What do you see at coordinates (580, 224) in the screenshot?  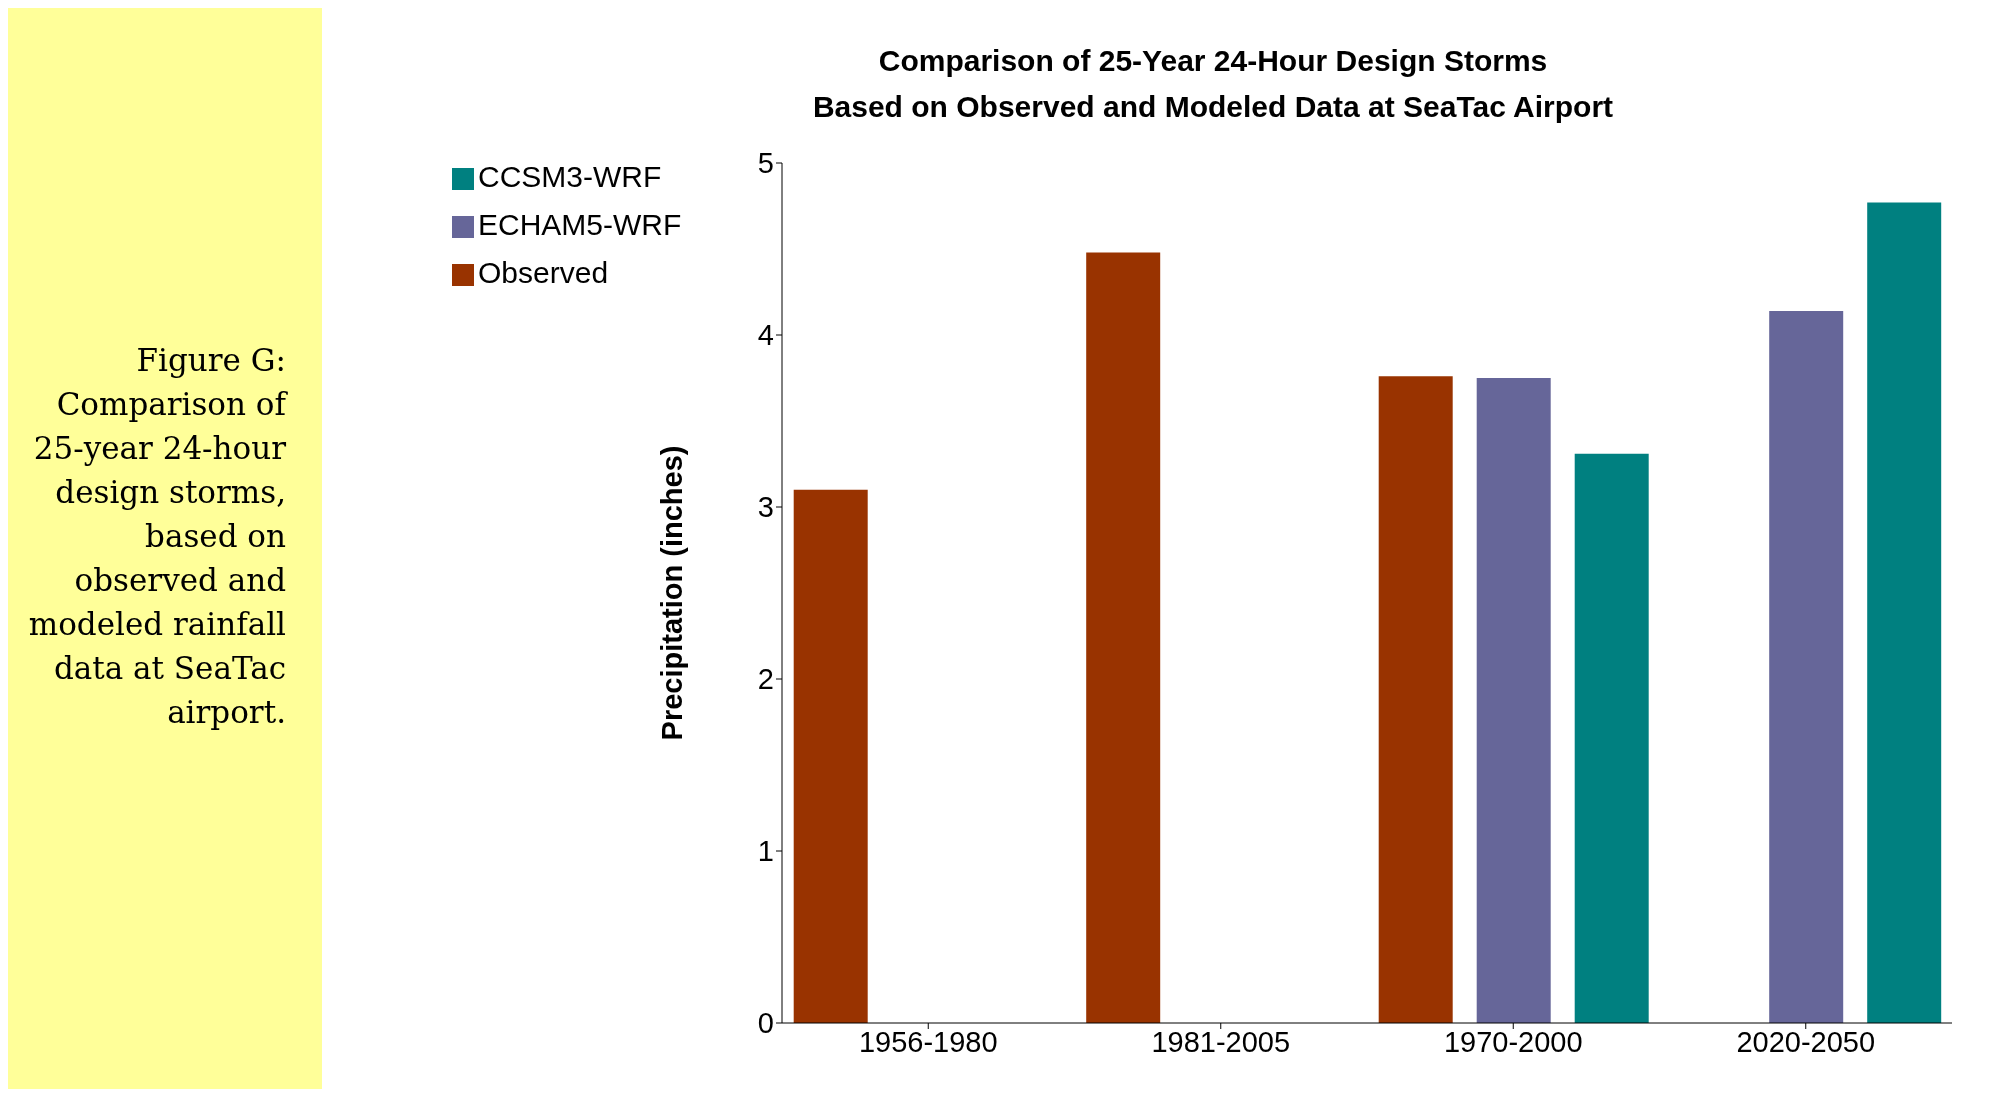 I see `legend-label: ECHAM5-WRF` at bounding box center [580, 224].